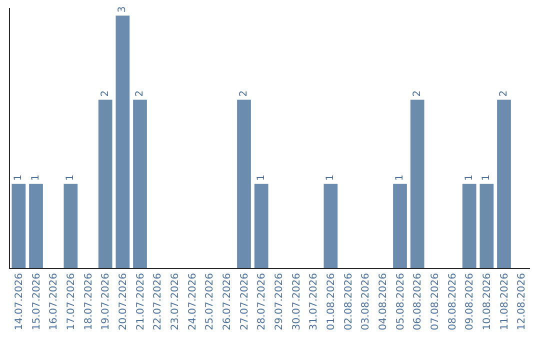 The height and width of the screenshot is (340, 540). Describe the element at coordinates (435, 301) in the screenshot. I see `x-tick-label: 07.08.2026` at that location.